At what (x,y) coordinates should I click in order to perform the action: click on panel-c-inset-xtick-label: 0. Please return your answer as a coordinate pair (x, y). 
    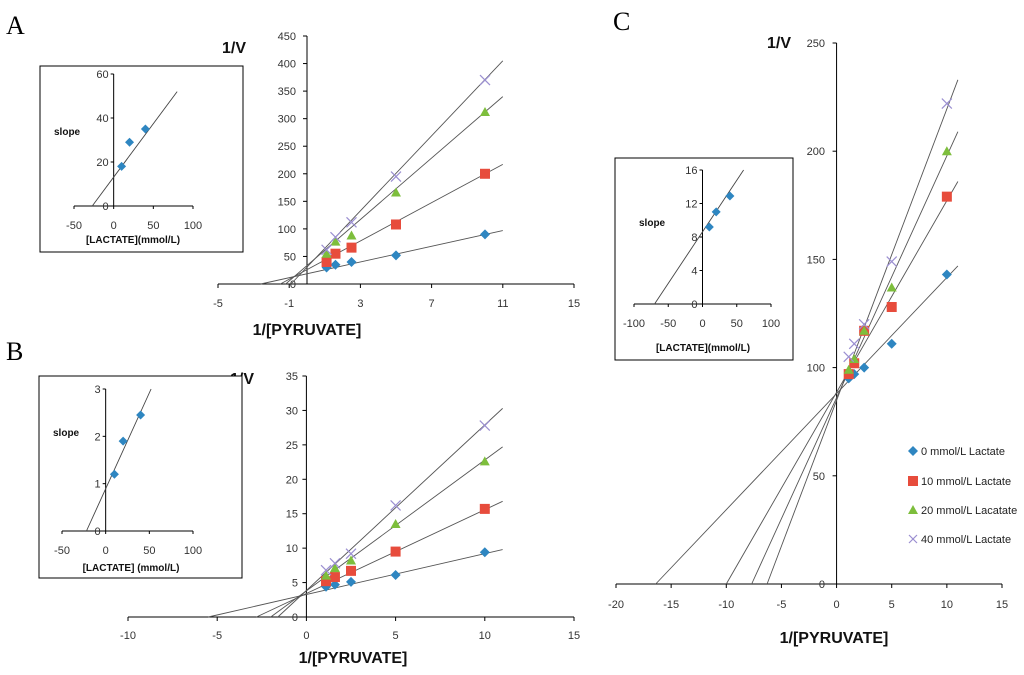
    Looking at the image, I should click on (702, 324).